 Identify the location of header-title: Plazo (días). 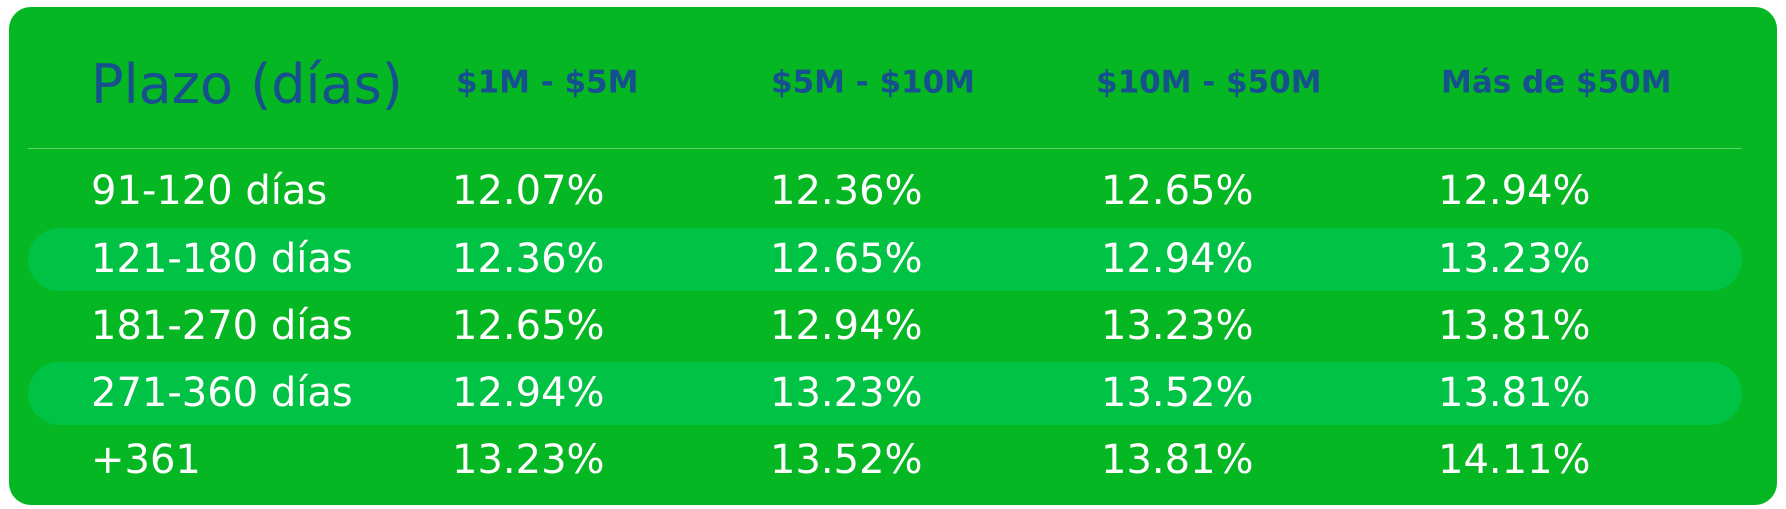
(247, 84).